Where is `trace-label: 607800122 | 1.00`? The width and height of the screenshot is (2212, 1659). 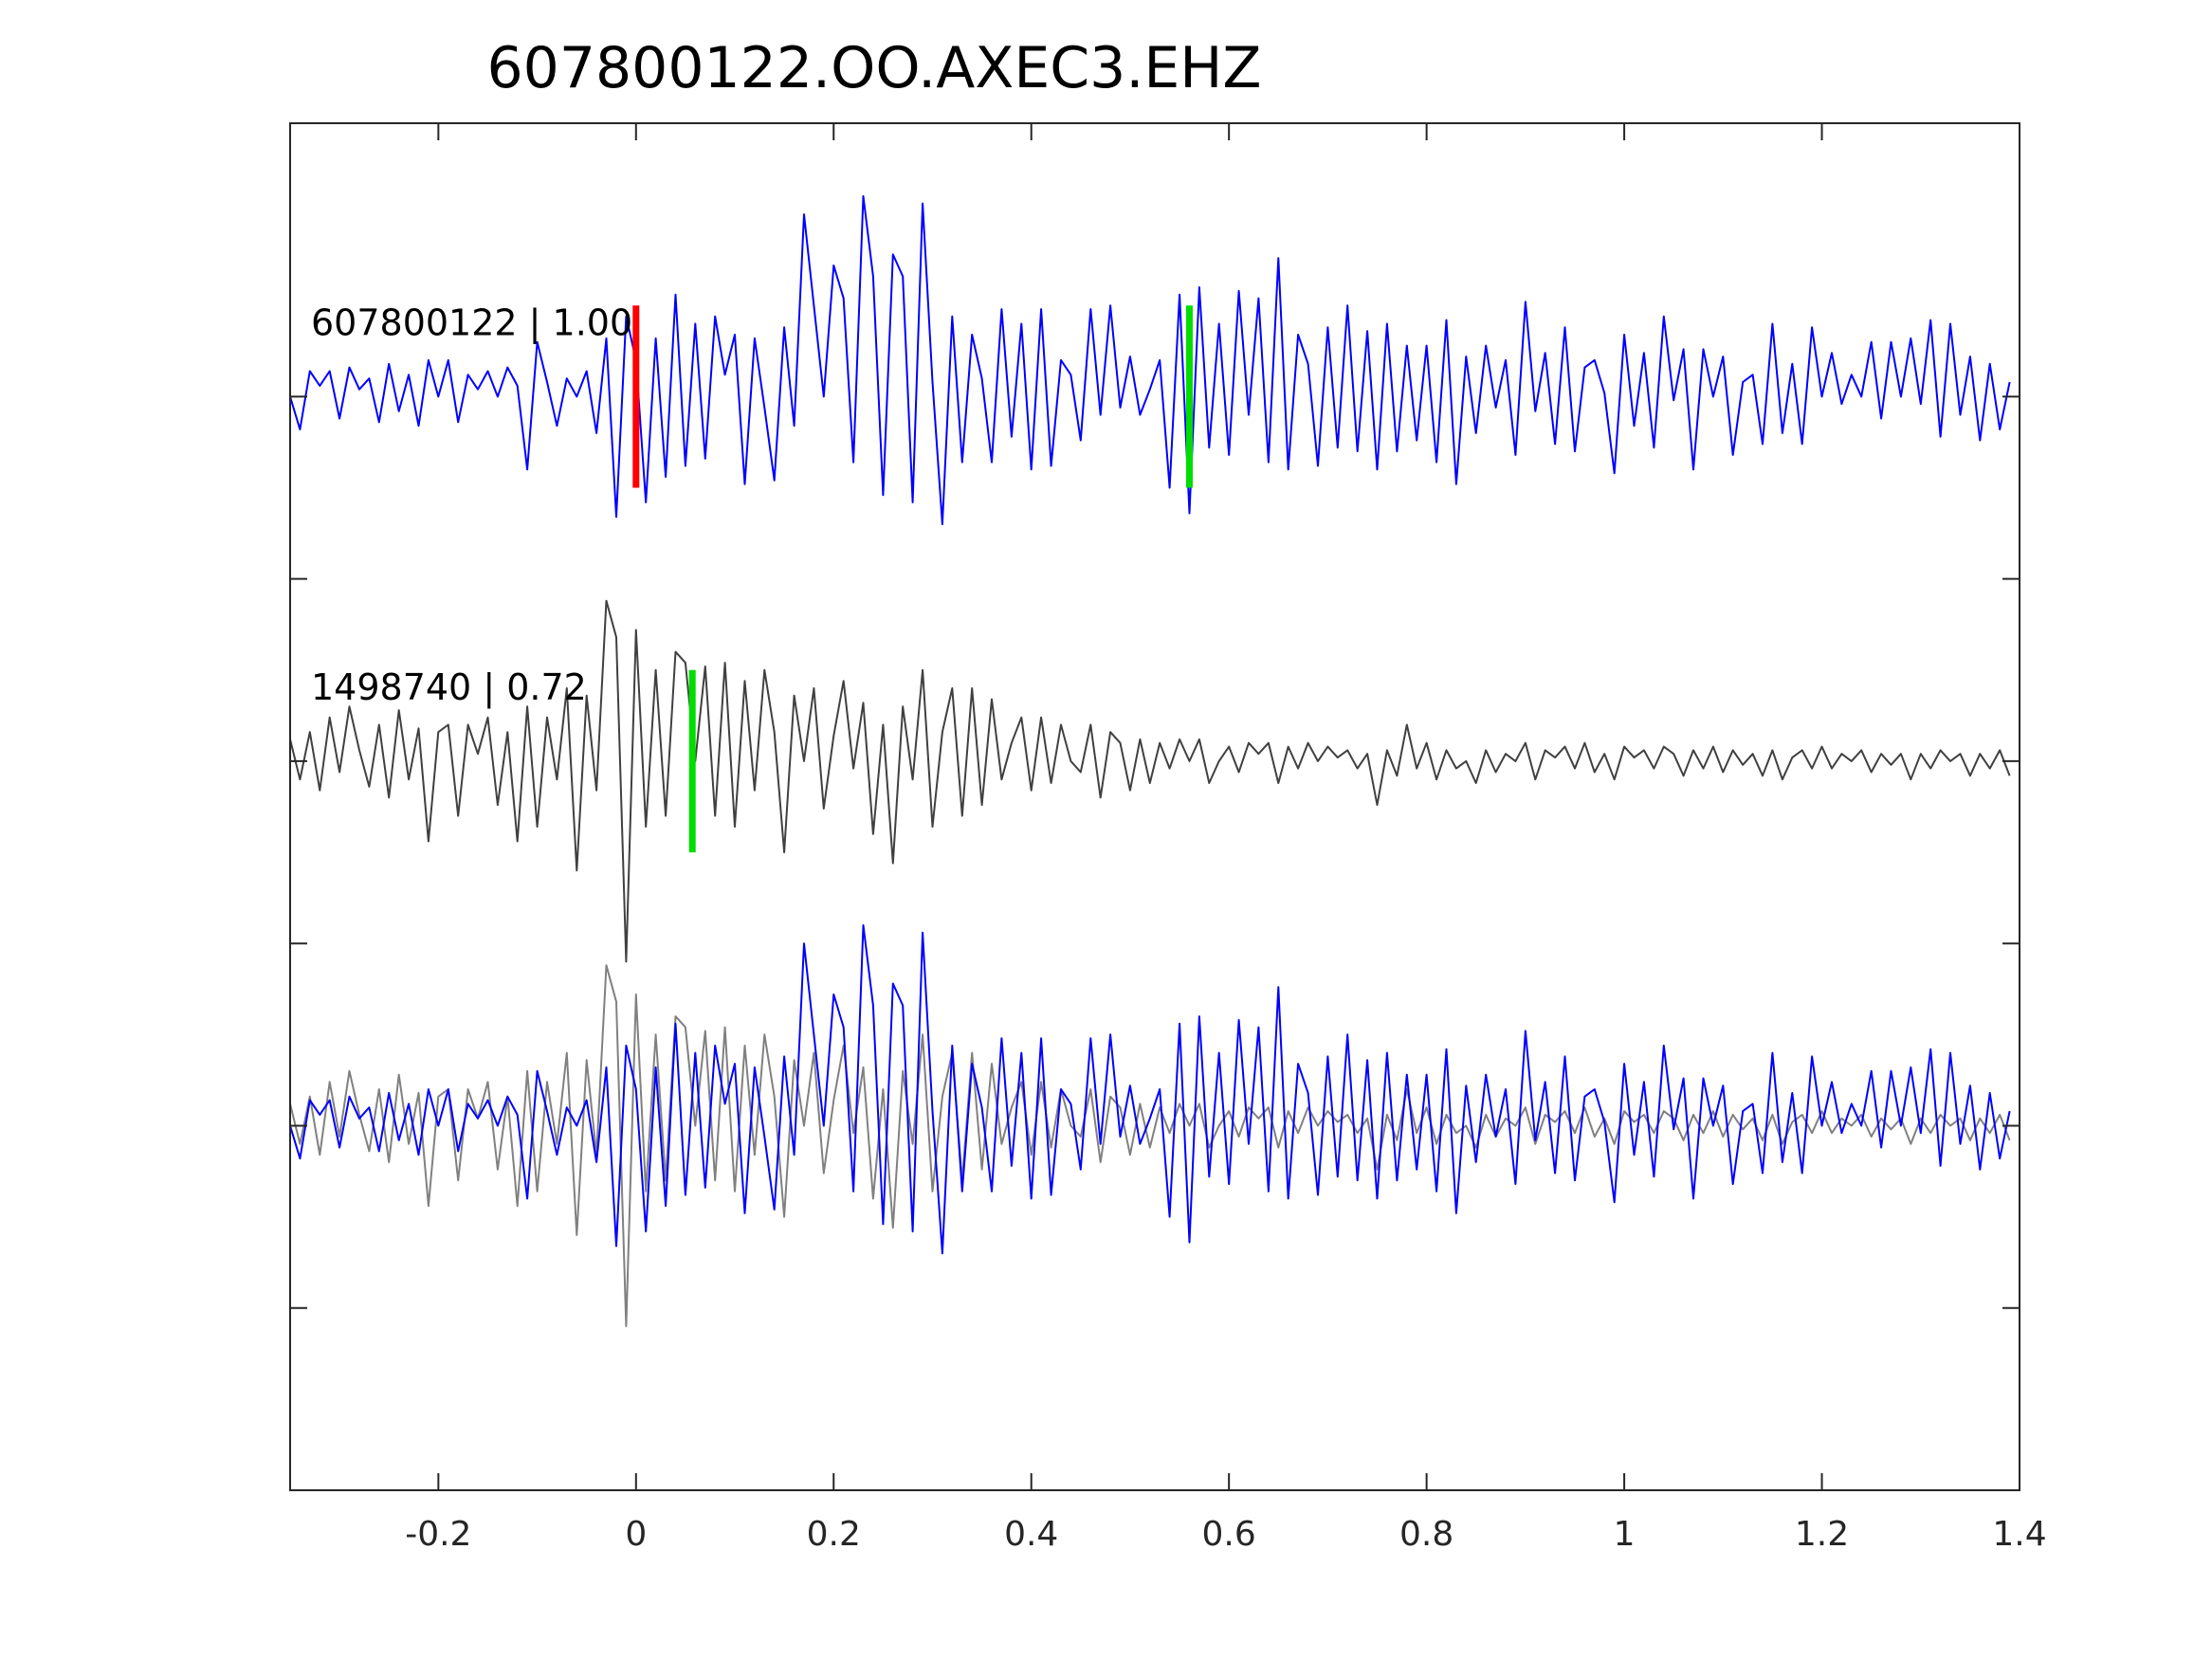 trace-label: 607800122 | 1.00 is located at coordinates (471, 322).